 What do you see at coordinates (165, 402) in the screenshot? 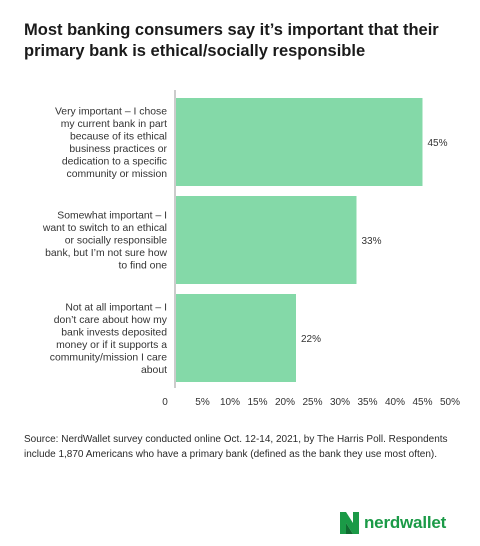
I see `x-tick-label-0: 0` at bounding box center [165, 402].